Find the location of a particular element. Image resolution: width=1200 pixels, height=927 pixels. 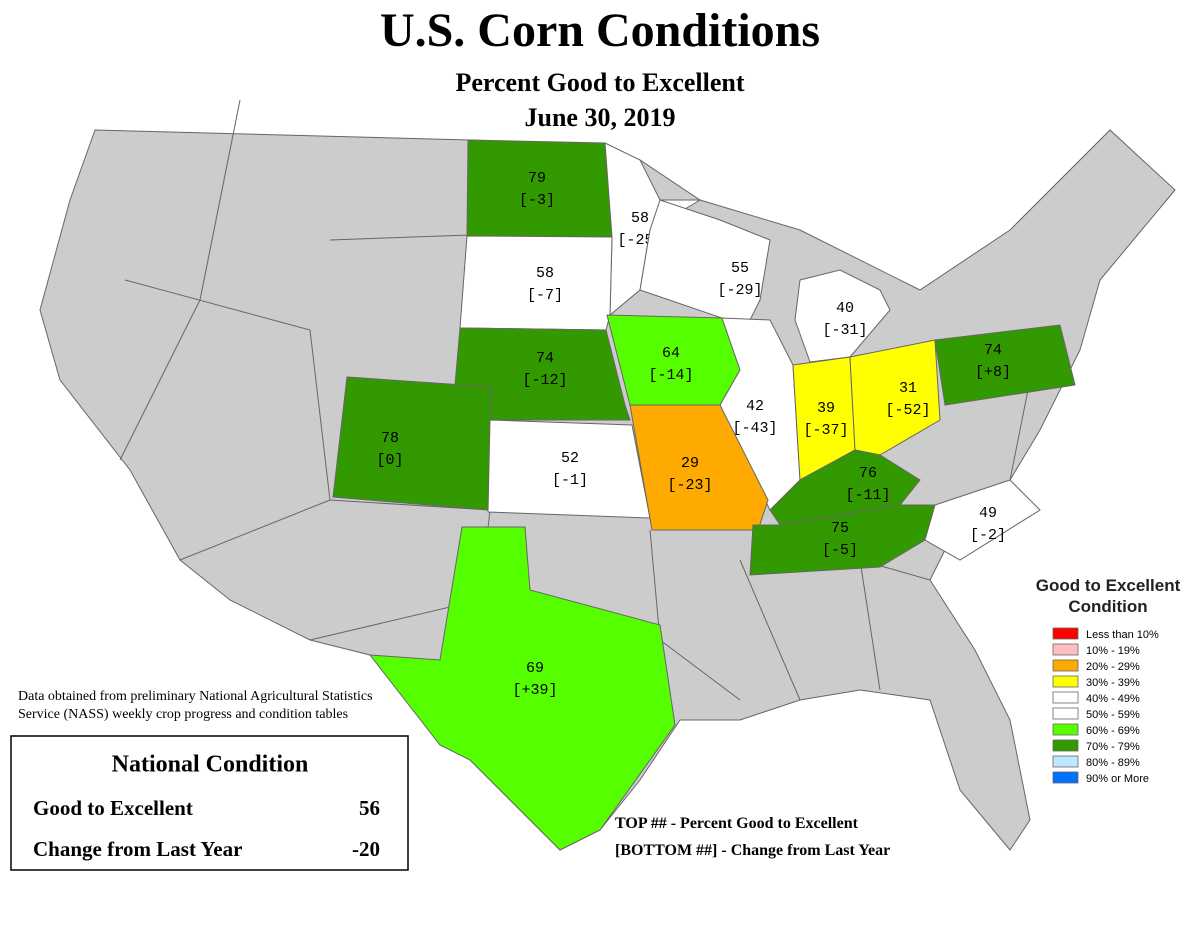

national-value: 56 is located at coordinates (369, 808).